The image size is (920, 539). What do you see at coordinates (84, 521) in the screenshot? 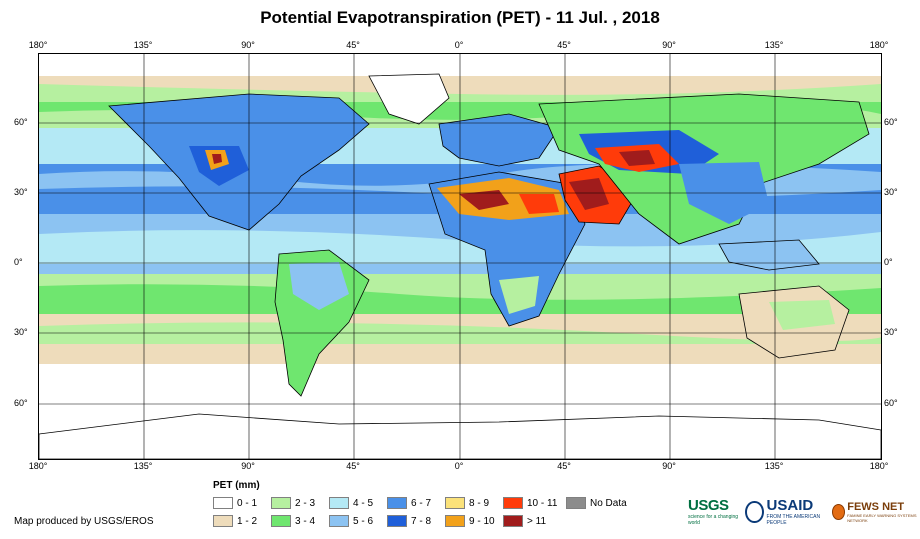
I see `credit-text: Map produced by USGS/EROS` at bounding box center [84, 521].